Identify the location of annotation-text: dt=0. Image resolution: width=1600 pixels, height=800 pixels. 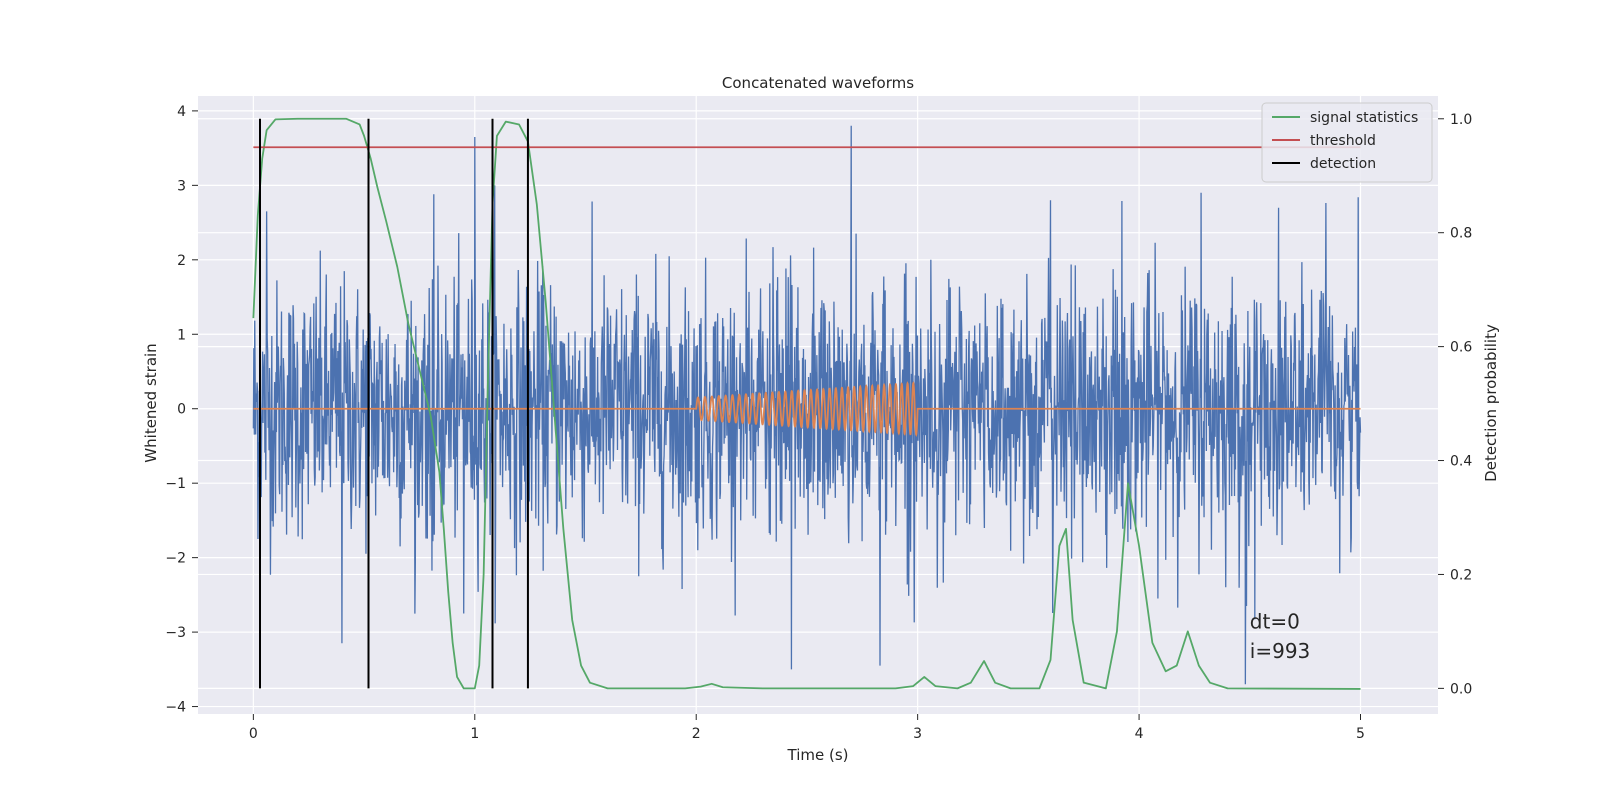
(1275, 621).